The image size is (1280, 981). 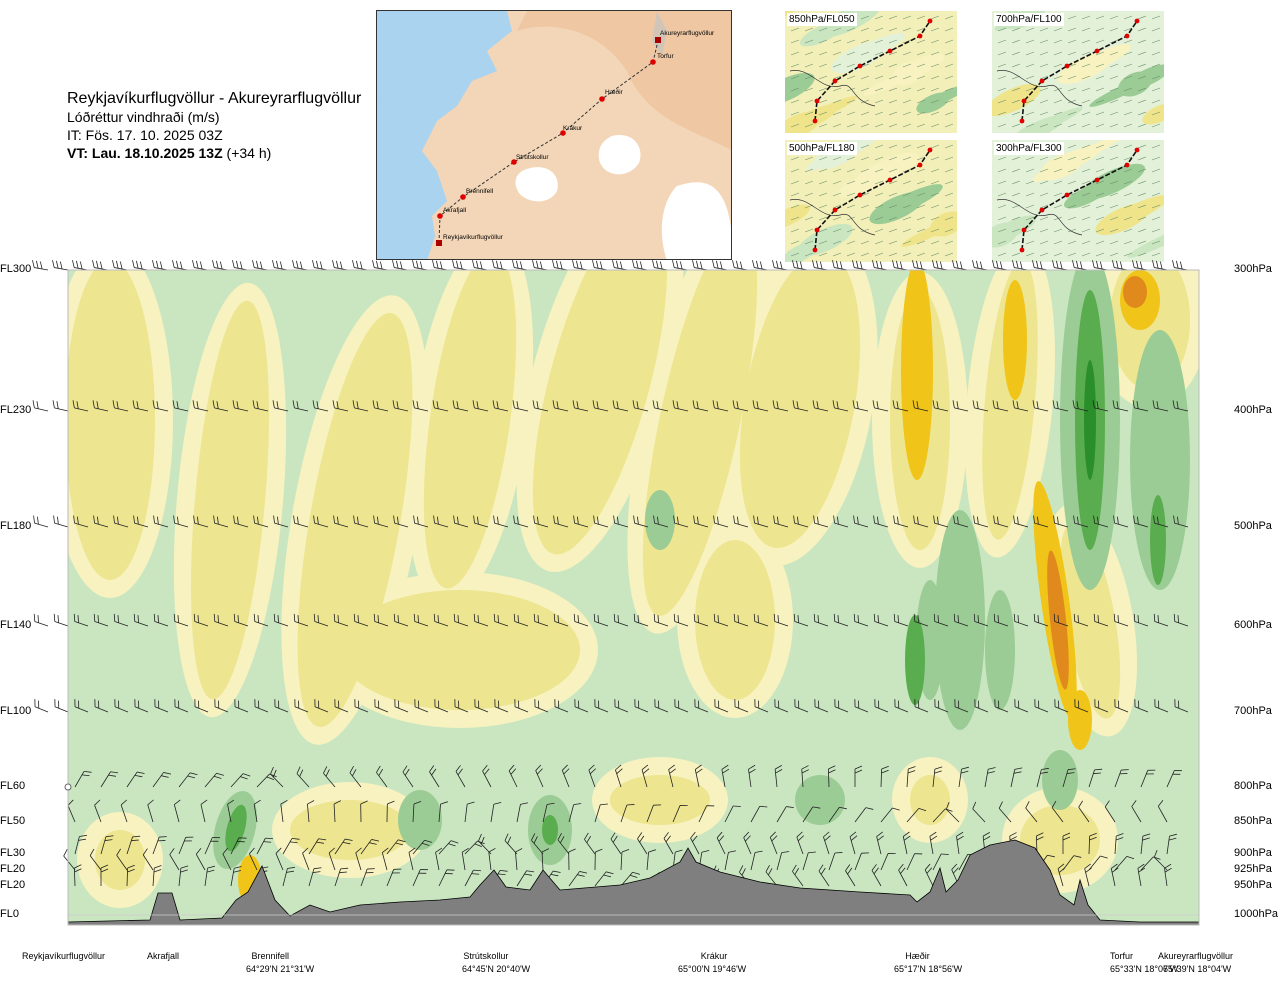 What do you see at coordinates (653, 62) in the screenshot?
I see `waypoint-marker-torfur` at bounding box center [653, 62].